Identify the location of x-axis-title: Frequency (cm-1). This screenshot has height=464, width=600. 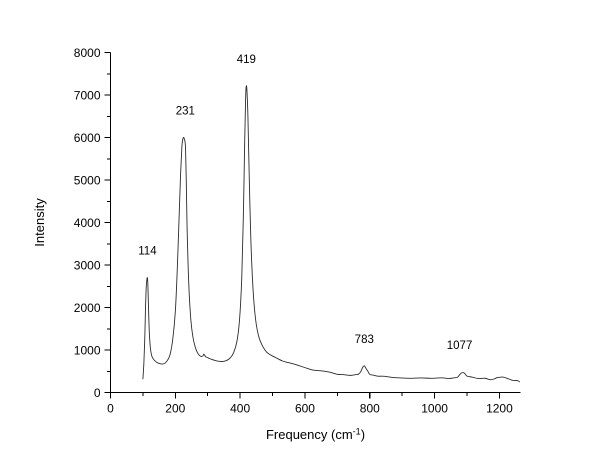
(315, 435).